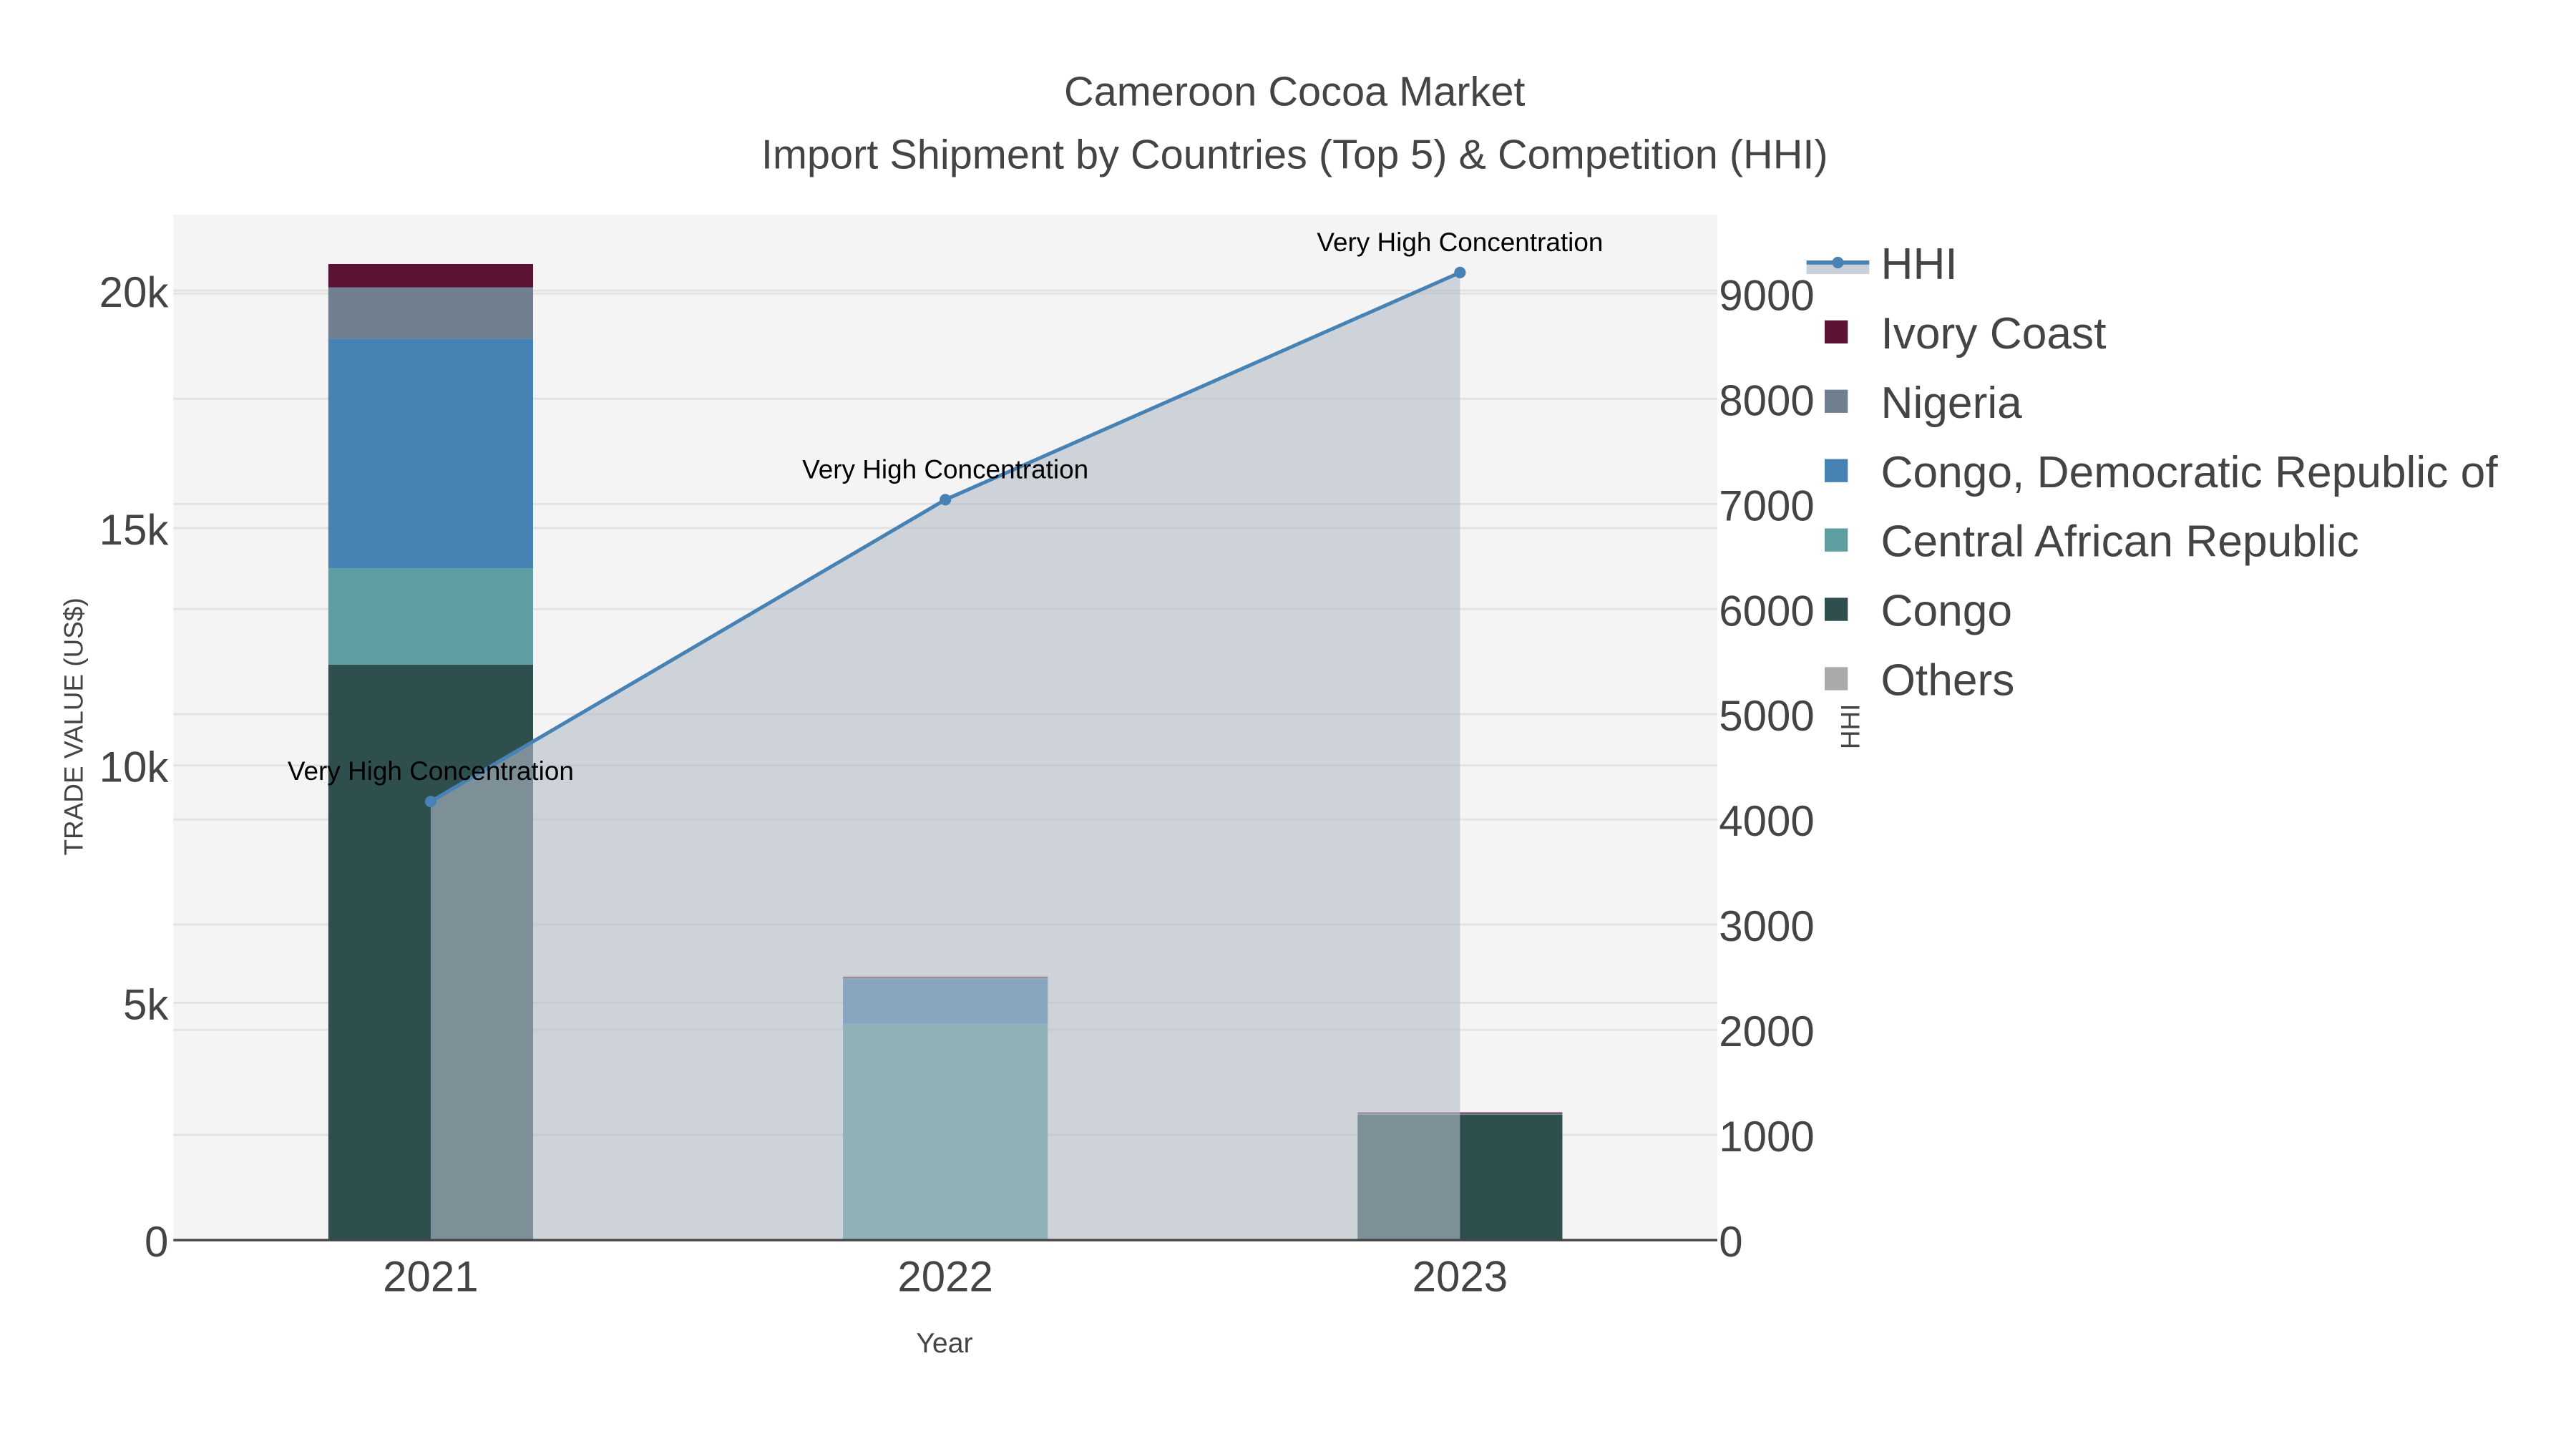  What do you see at coordinates (73, 726) in the screenshot?
I see `y-axis-label: TRADE VALUE (US$)` at bounding box center [73, 726].